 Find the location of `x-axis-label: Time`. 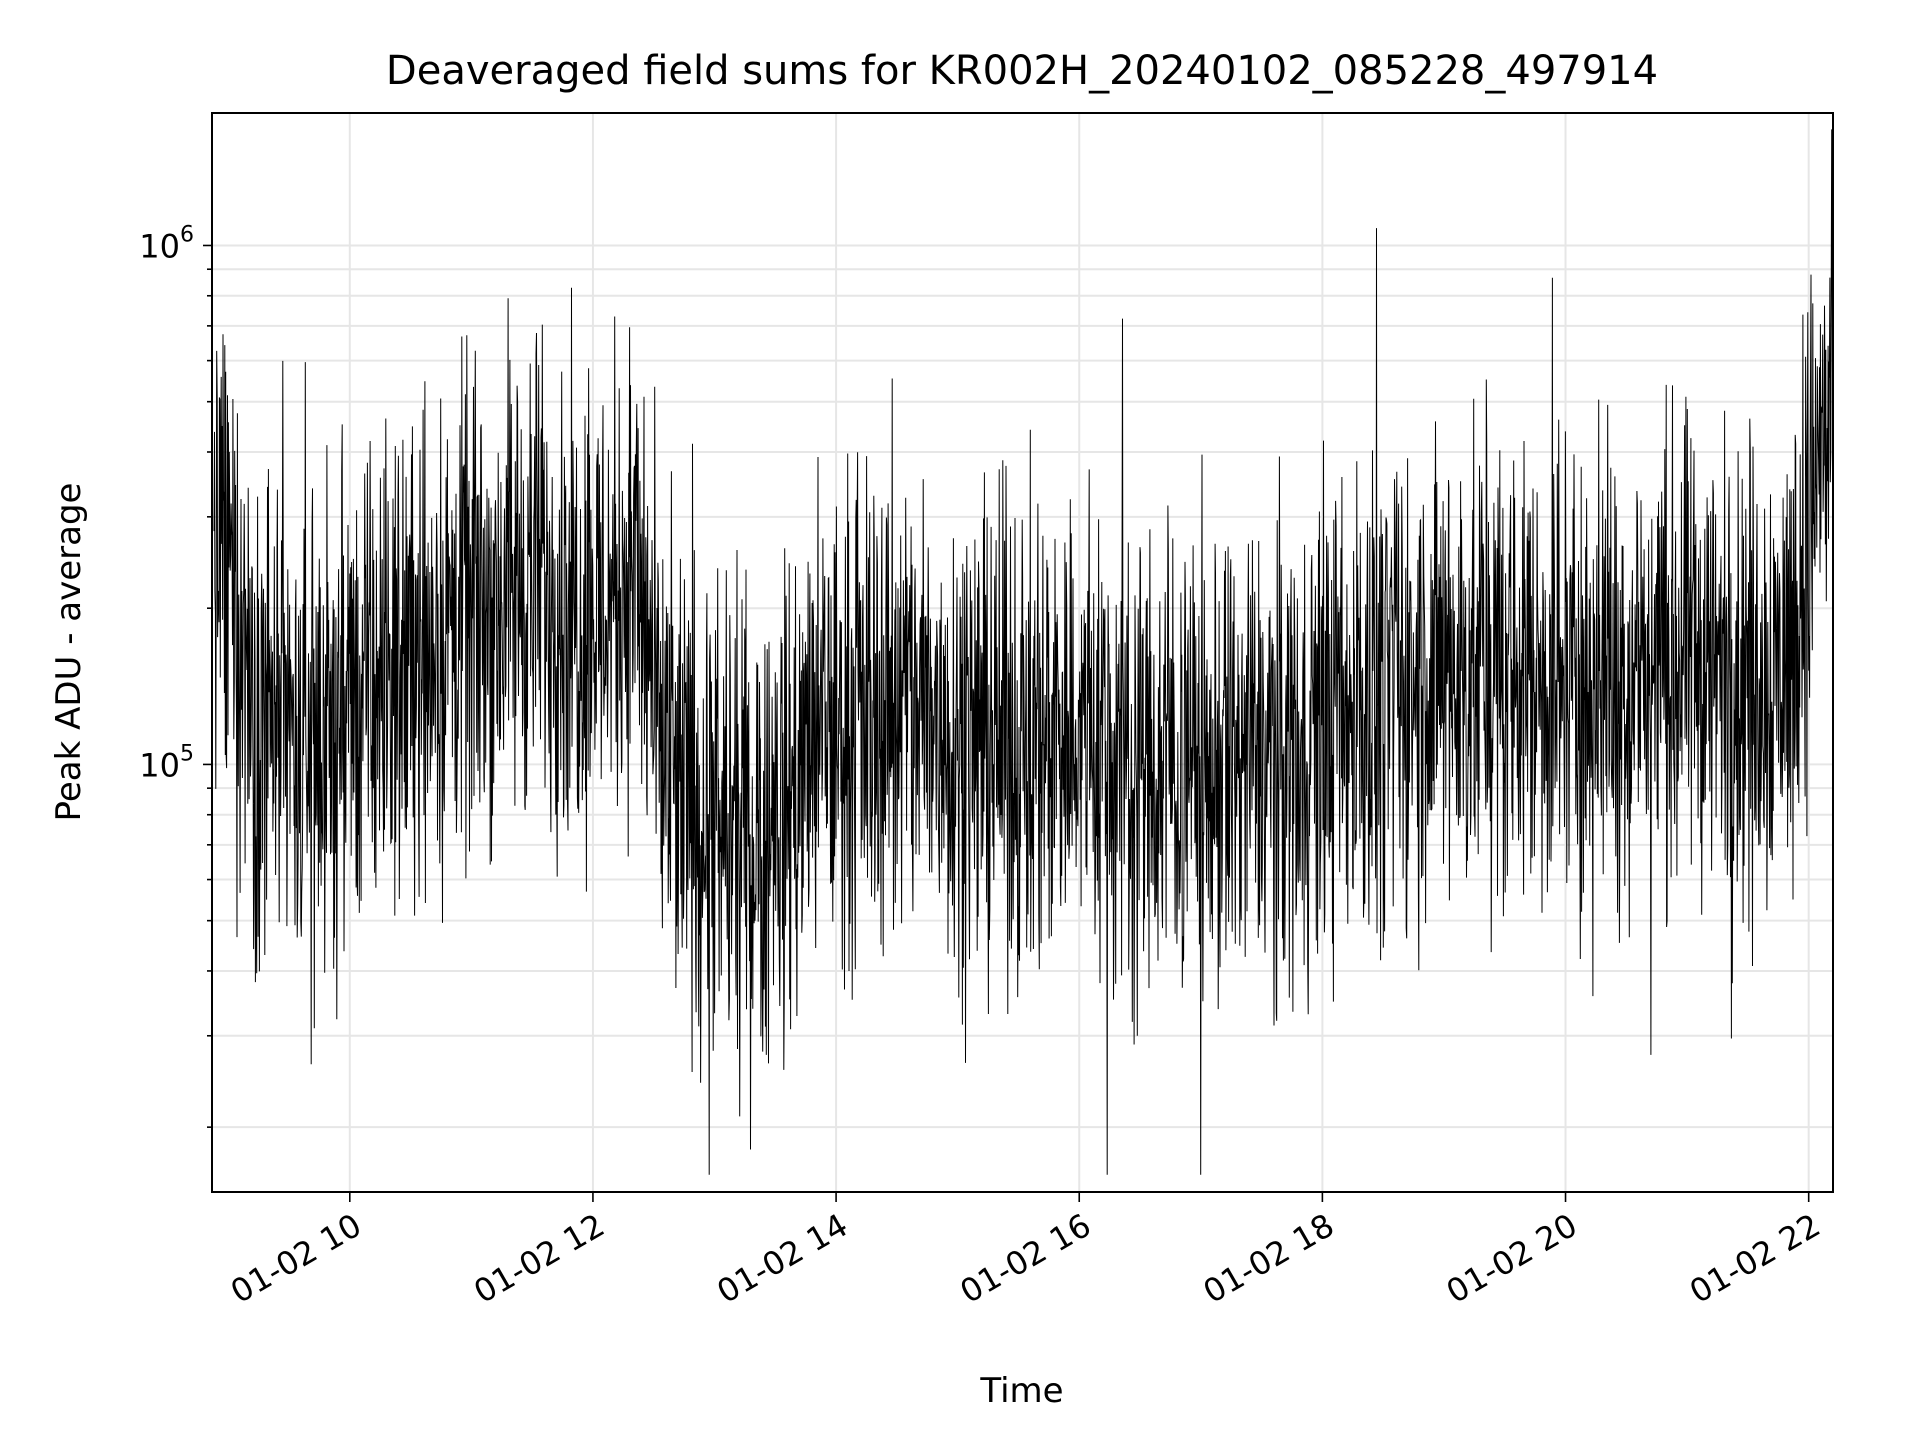

x-axis-label: Time is located at coordinates (1021, 1391).